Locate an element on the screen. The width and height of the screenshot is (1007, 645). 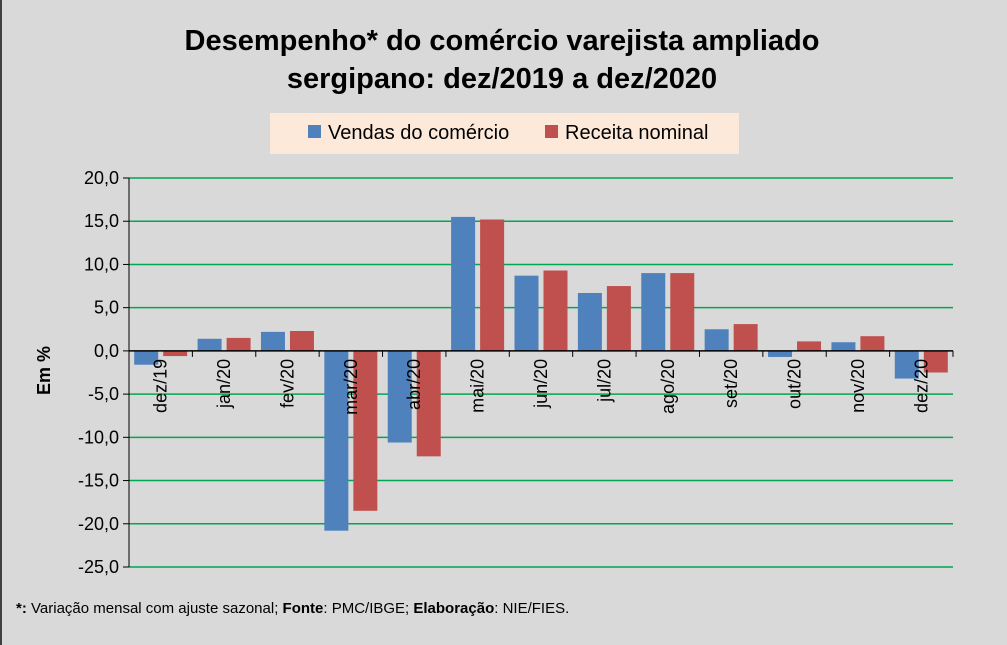
x-tick-label: mai/20 is located at coordinates (478, 386).